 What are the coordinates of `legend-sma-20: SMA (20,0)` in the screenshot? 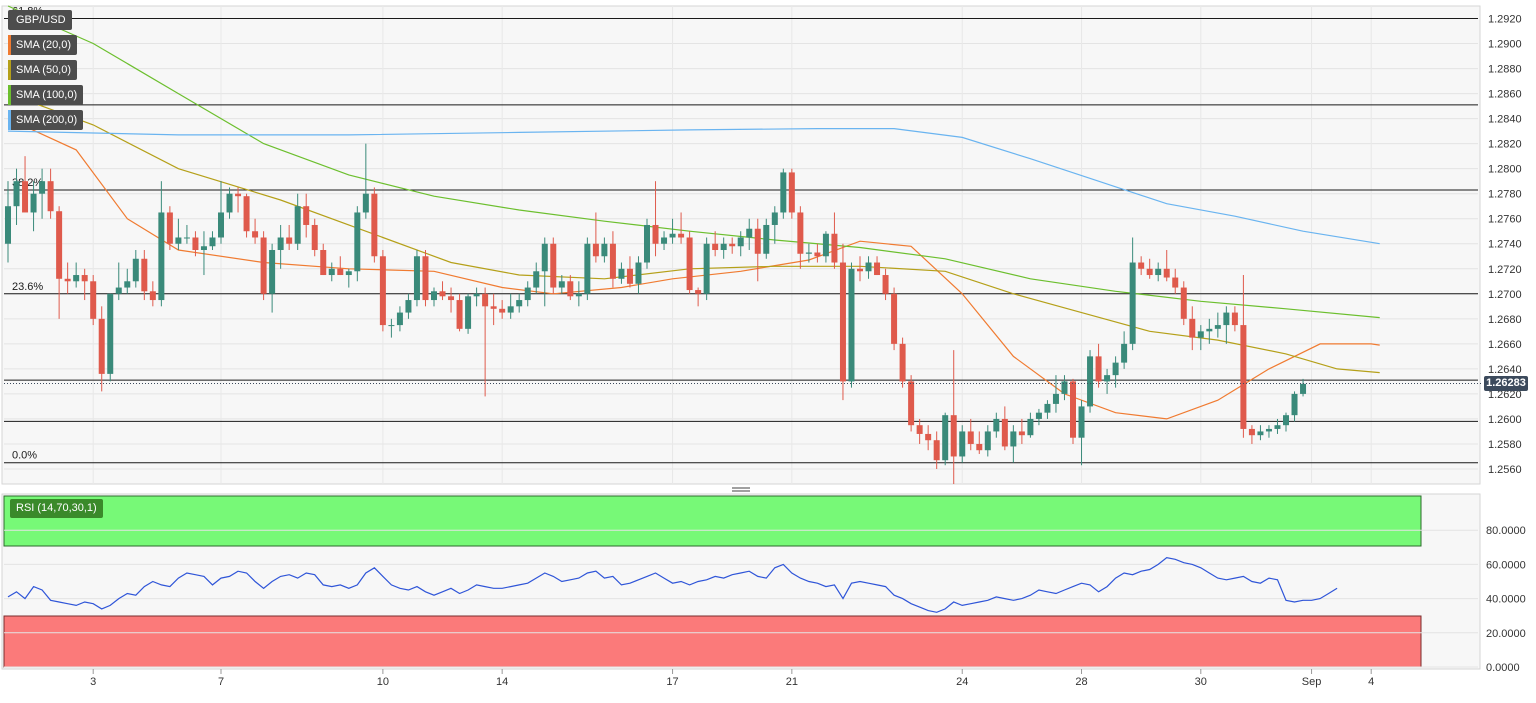 It's located at (43, 45).